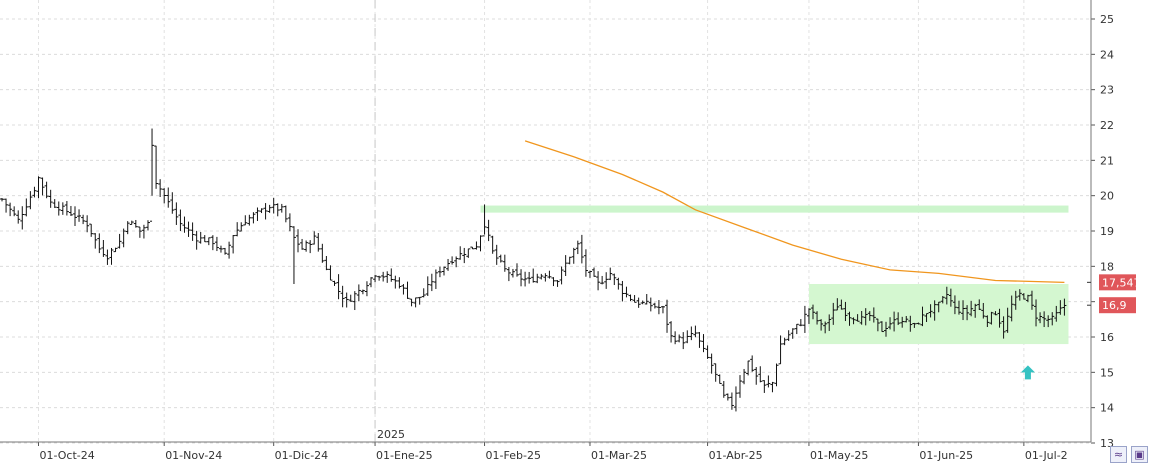 The width and height of the screenshot is (1151, 465). What do you see at coordinates (404, 455) in the screenshot?
I see `x-tick-label: 01-Ene-25` at bounding box center [404, 455].